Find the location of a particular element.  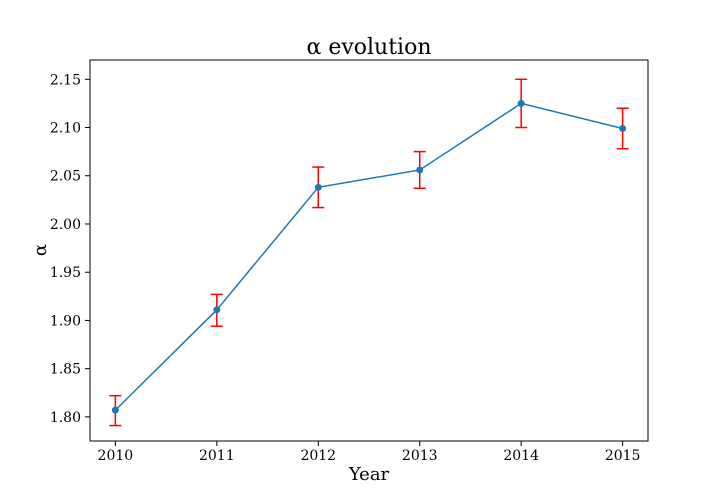

x-tick-label: 2010 is located at coordinates (116, 456).